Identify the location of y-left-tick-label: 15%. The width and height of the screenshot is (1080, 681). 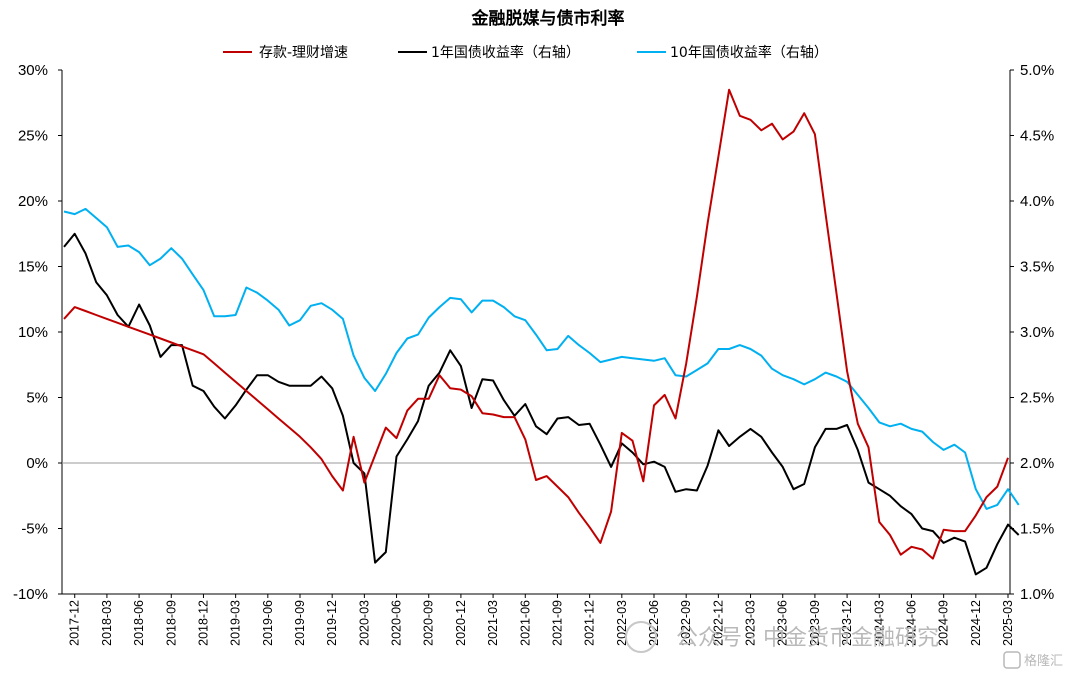
(33, 267).